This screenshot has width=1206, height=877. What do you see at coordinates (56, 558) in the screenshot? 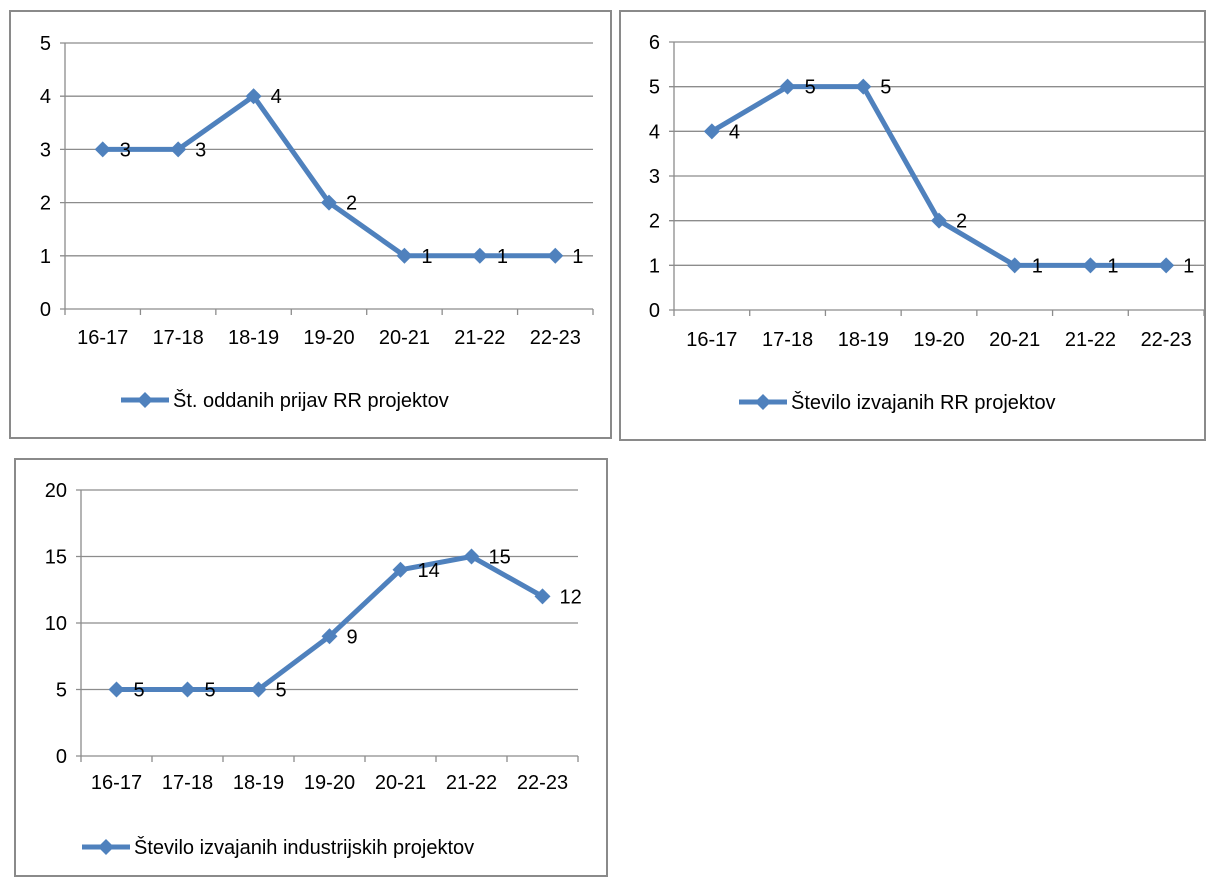
I see `y-tick-label: 15` at bounding box center [56, 558].